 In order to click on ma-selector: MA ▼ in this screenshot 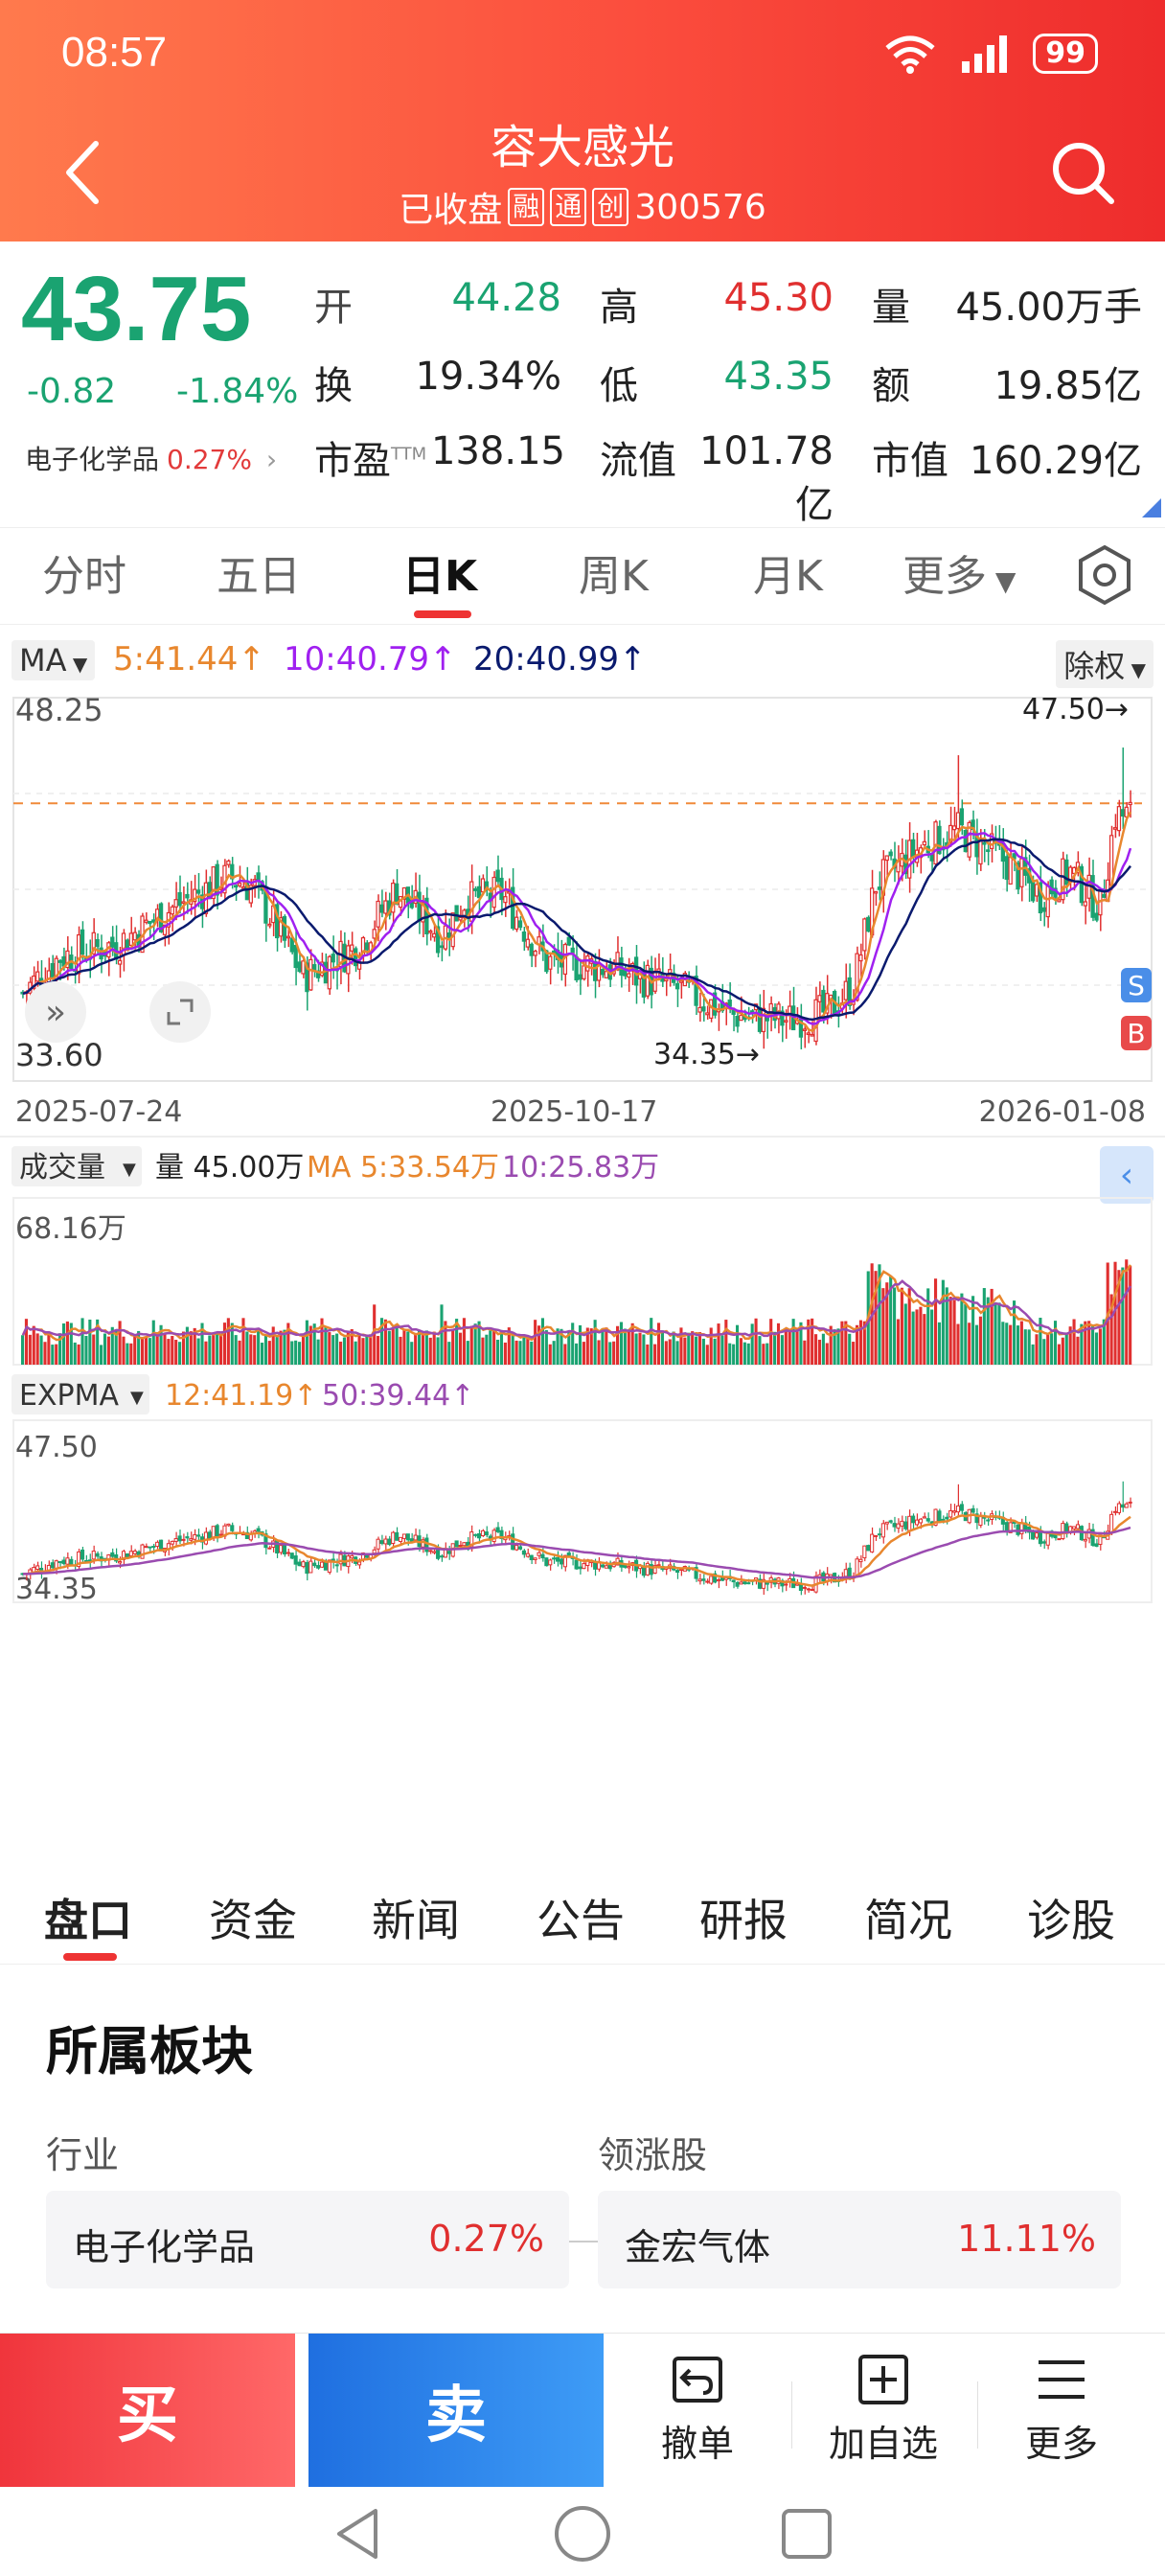, I will do `click(54, 660)`.